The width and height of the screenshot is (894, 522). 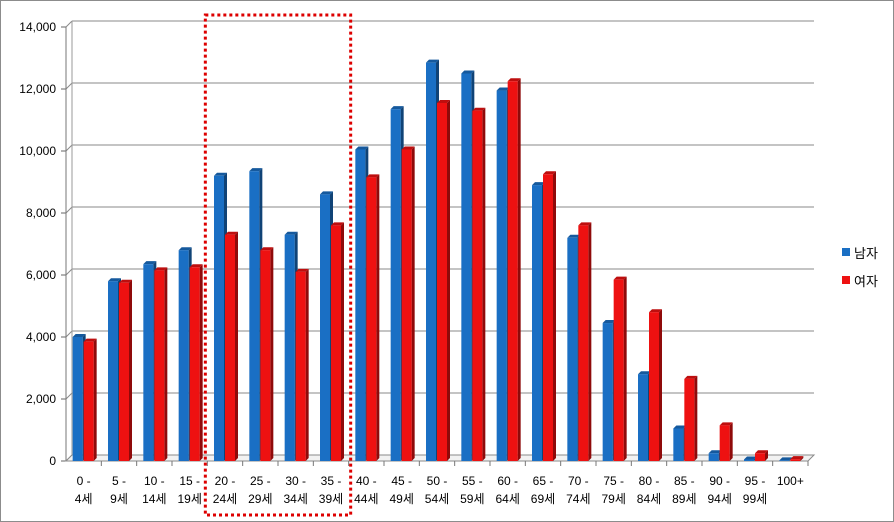 What do you see at coordinates (719, 499) in the screenshot?
I see `x-tick-label: 94세` at bounding box center [719, 499].